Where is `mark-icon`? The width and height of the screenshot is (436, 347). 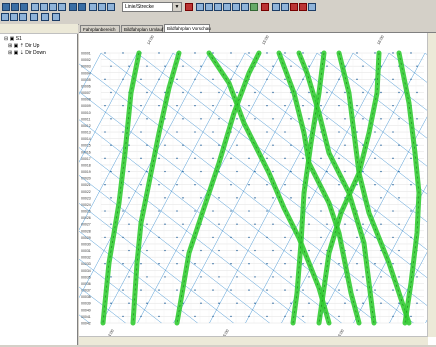 mark-icon is located at coordinates (294, 7).